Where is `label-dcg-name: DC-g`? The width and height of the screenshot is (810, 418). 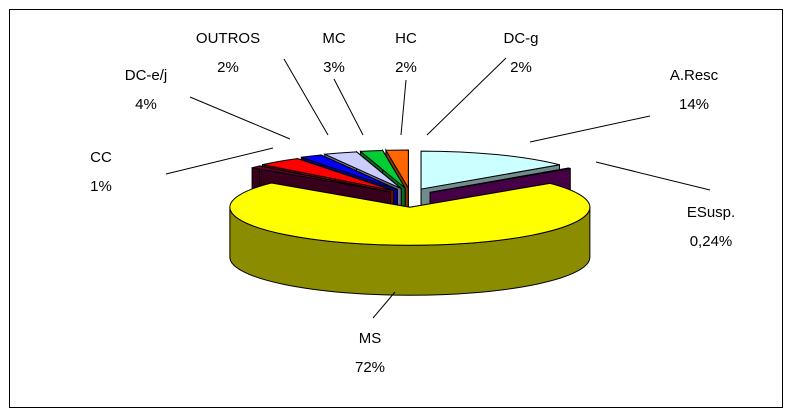
label-dcg-name: DC-g is located at coordinates (520, 38).